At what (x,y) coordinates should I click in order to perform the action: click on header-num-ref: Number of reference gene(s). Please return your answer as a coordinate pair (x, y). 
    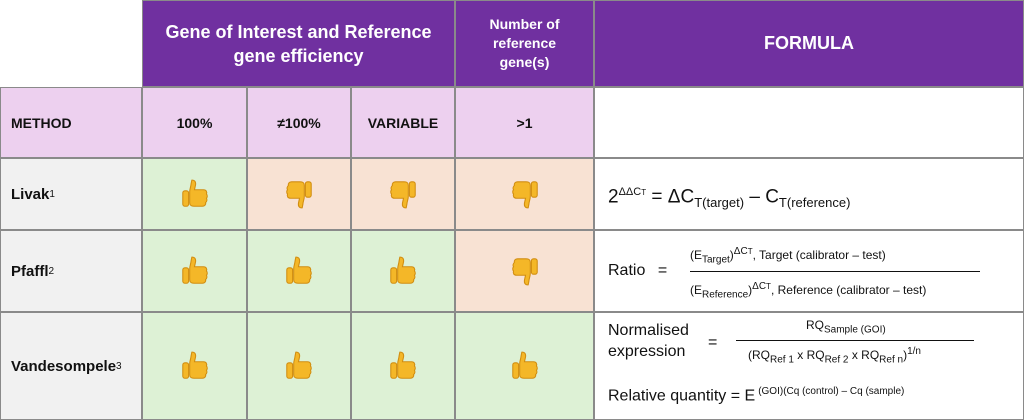
    Looking at the image, I should click on (524, 43).